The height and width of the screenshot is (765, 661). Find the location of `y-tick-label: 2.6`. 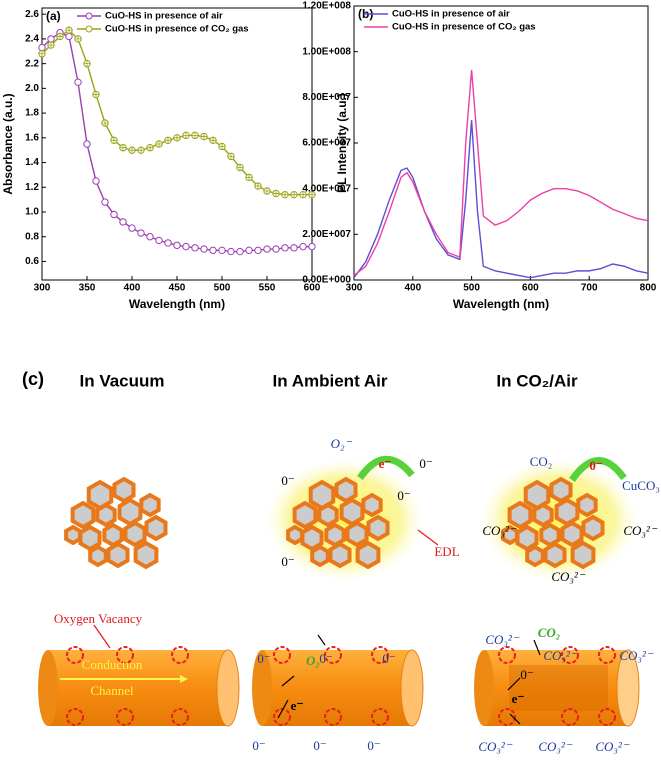

y-tick-label: 2.6 is located at coordinates (32, 14).